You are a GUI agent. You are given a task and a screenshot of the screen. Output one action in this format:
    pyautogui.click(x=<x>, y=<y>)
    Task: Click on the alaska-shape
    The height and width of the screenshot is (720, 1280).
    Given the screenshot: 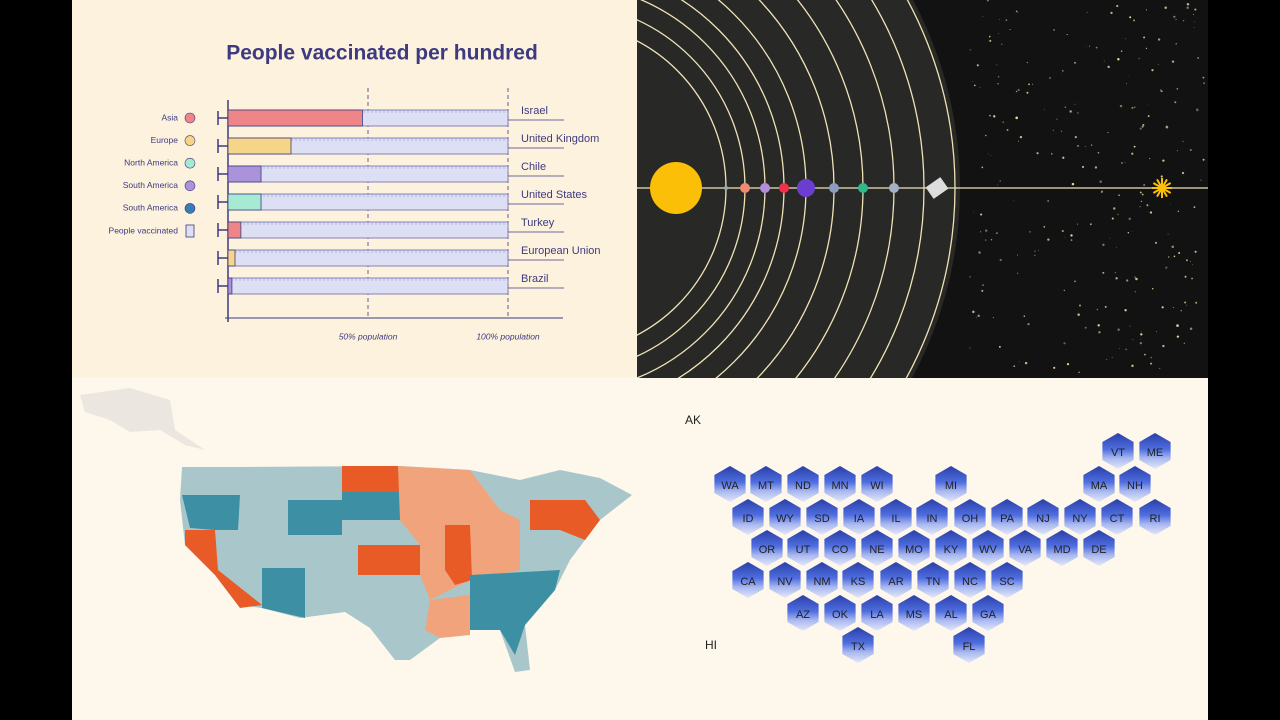 What is the action you would take?
    pyautogui.click(x=142, y=419)
    